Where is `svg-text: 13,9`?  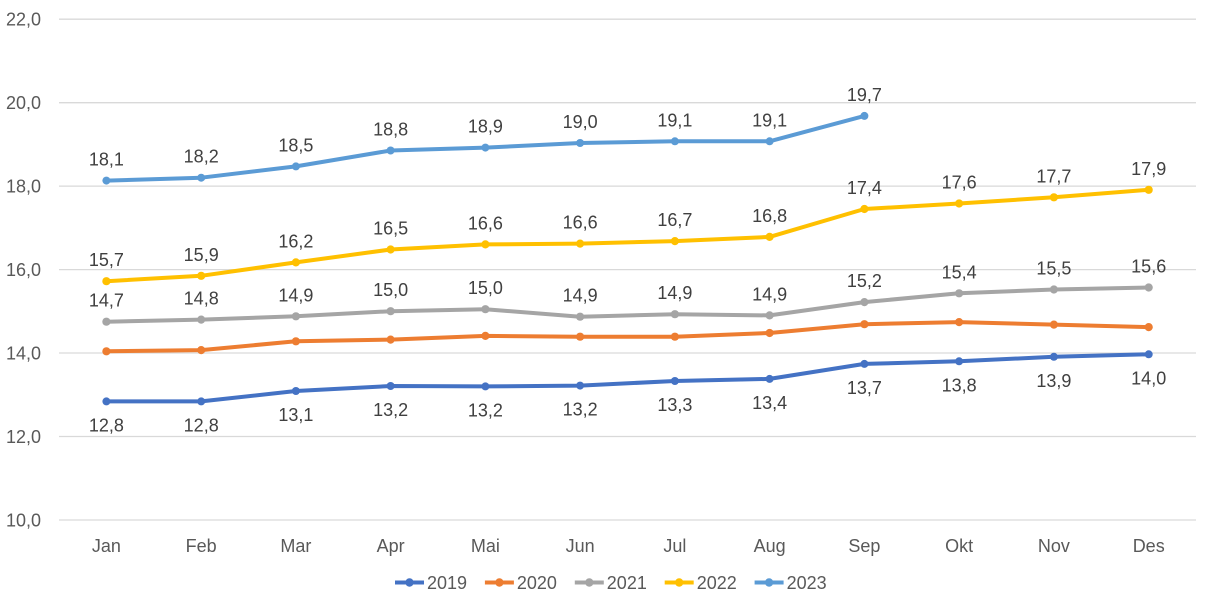
svg-text: 13,9 is located at coordinates (1053, 381).